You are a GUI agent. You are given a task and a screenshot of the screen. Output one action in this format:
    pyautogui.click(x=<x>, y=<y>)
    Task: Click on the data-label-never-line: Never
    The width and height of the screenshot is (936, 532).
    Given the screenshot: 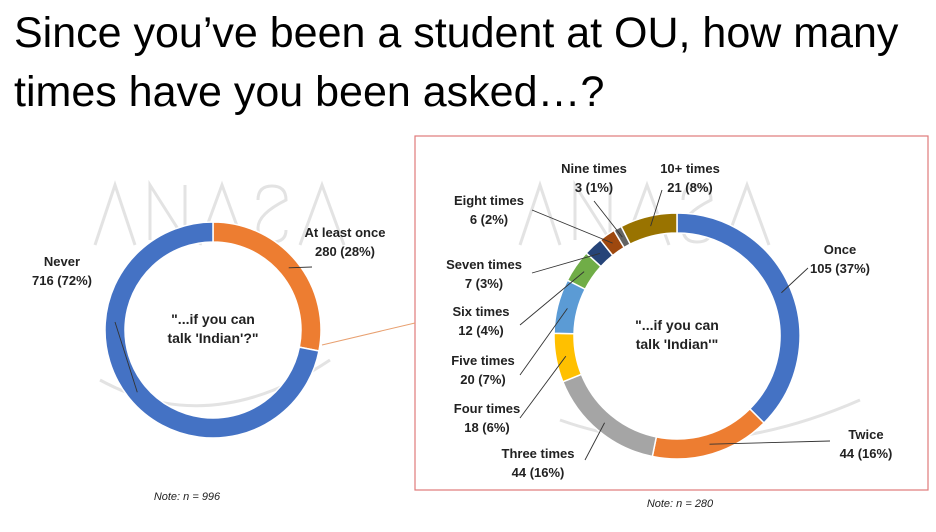 What is the action you would take?
    pyautogui.click(x=62, y=261)
    